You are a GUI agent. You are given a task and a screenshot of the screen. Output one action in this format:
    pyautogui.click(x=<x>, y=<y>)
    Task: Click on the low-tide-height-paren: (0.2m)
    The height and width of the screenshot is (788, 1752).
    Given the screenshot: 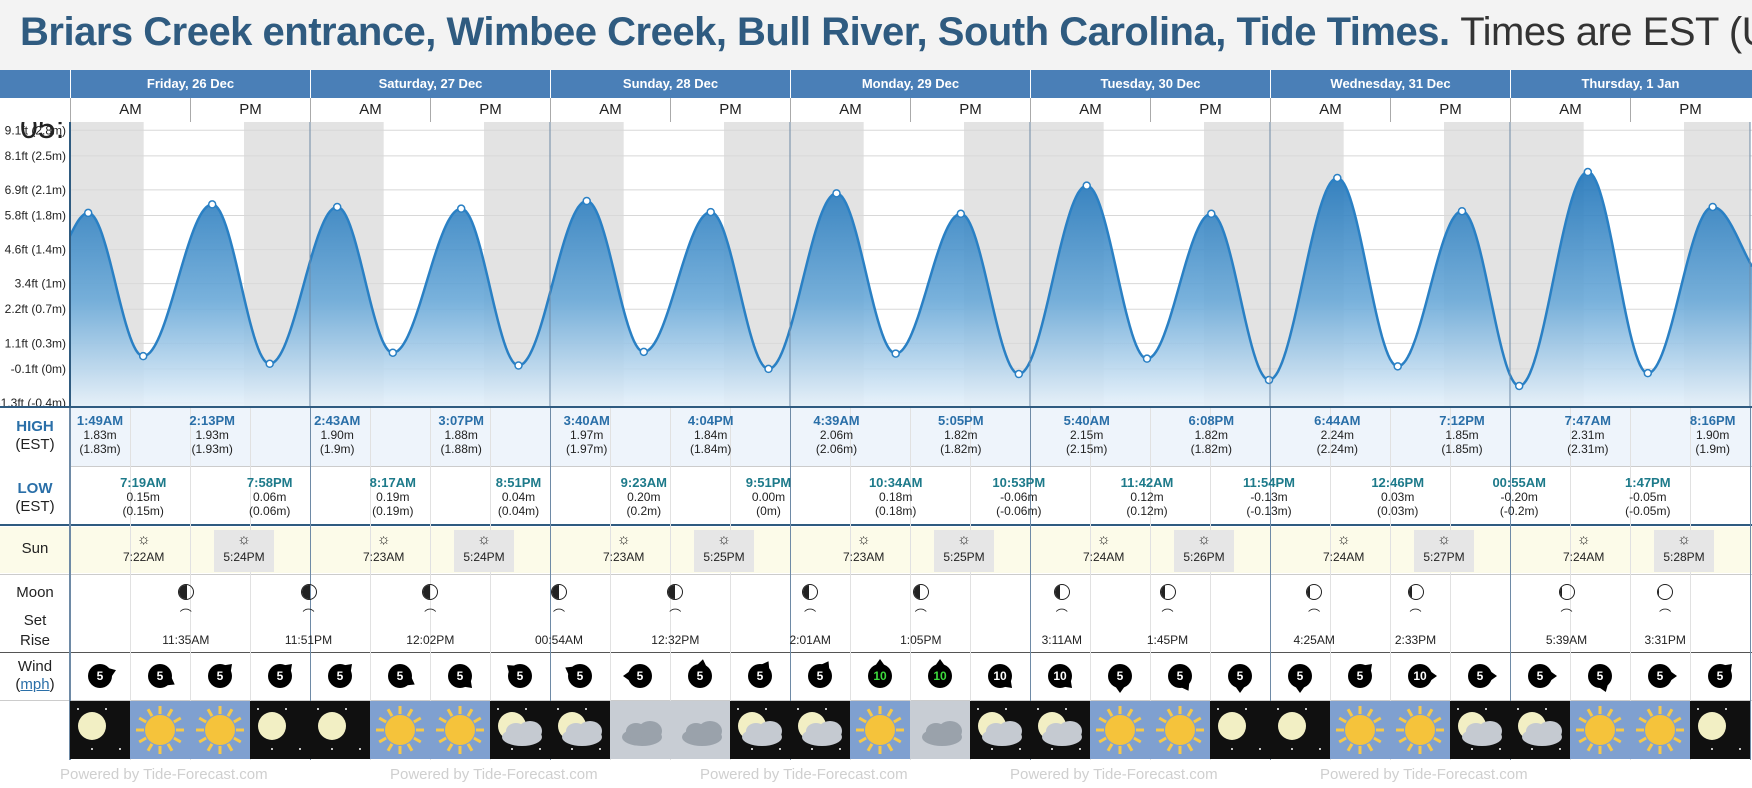 What is the action you would take?
    pyautogui.click(x=644, y=511)
    